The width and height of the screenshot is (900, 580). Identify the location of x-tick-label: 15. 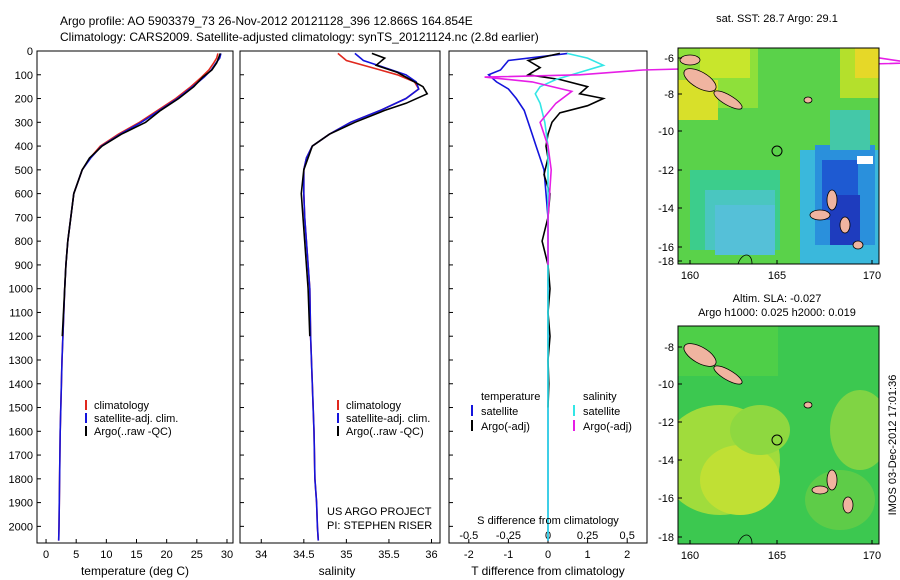
(136, 555).